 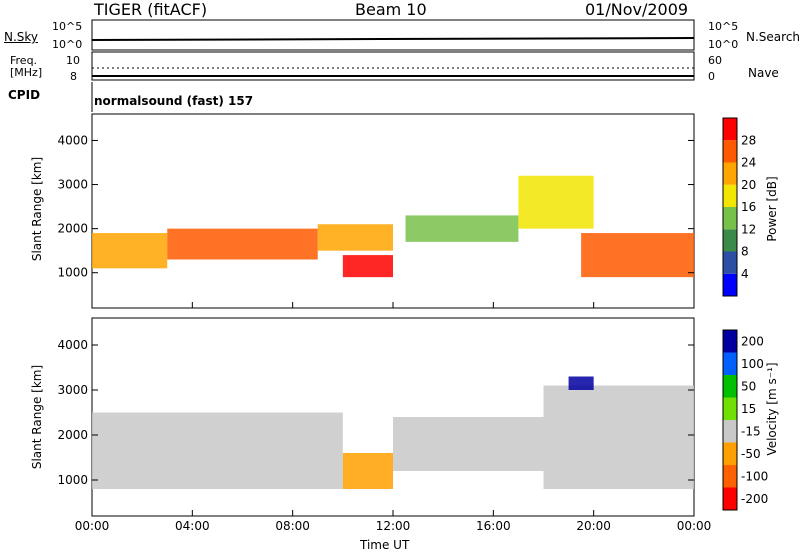 I want to click on colorbar-tick-label: 100, so click(x=752, y=364).